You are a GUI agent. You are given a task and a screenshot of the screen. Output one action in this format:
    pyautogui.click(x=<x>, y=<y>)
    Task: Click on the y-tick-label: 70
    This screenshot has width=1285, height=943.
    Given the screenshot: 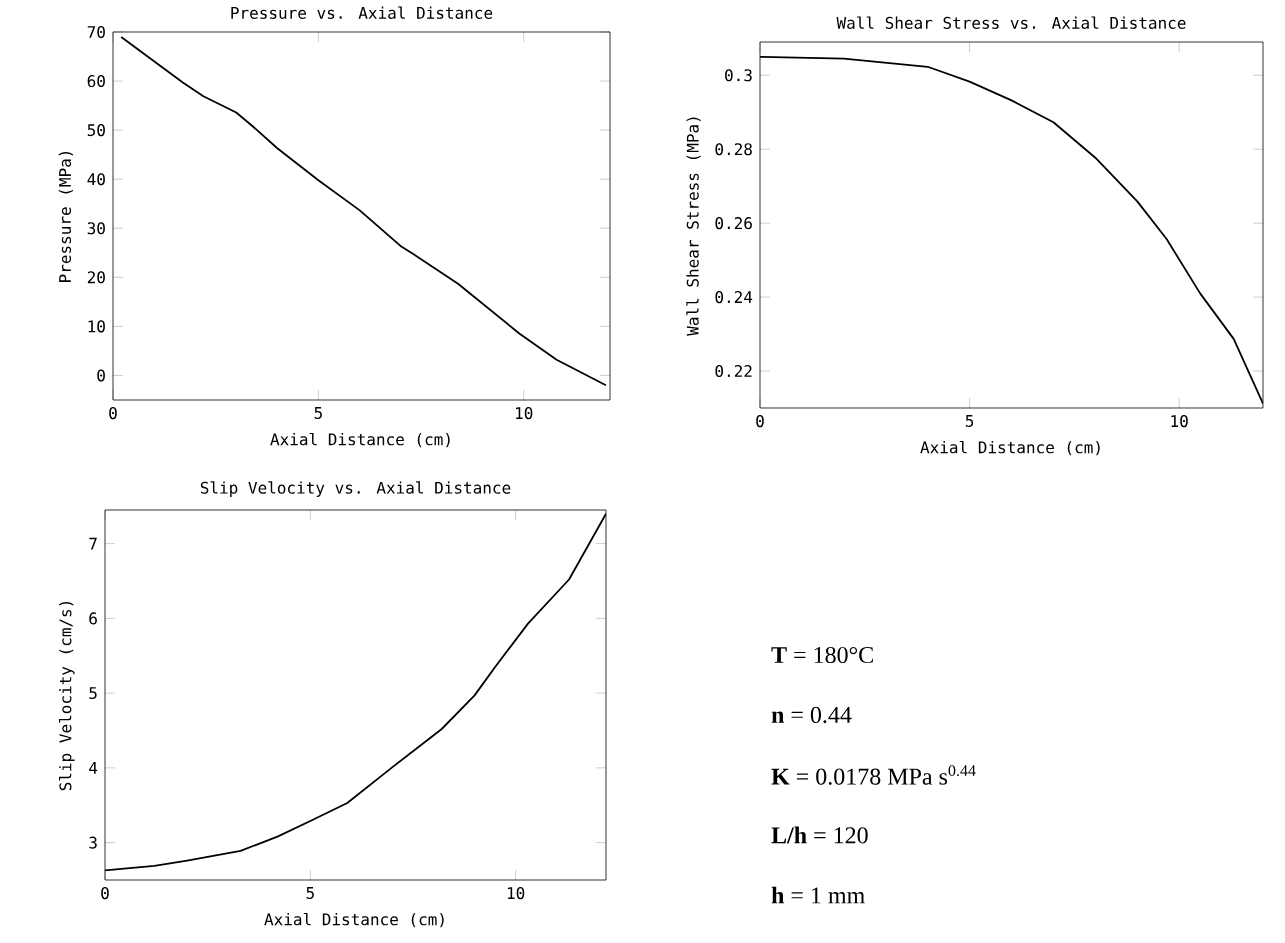 What is the action you would take?
    pyautogui.click(x=96, y=32)
    